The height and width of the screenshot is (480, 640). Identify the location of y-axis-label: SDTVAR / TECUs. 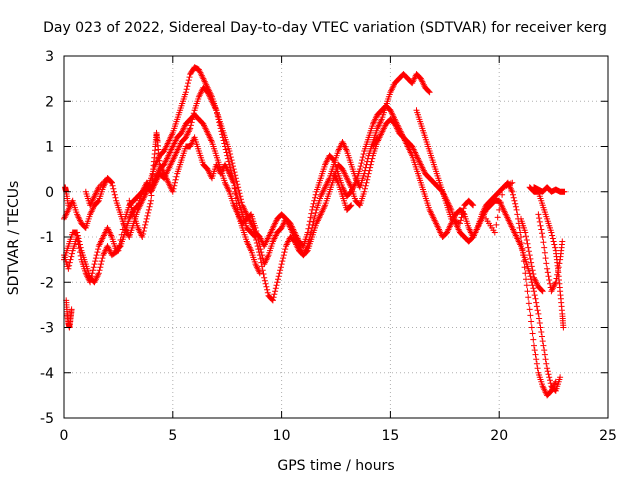
(14, 238).